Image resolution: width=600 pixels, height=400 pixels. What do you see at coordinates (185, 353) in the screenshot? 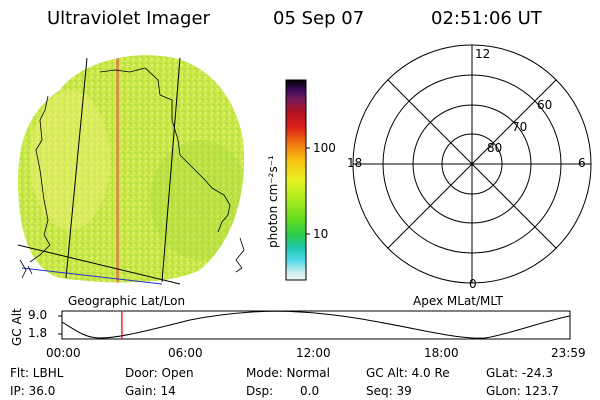
I see `xtick-0600: 06:00` at bounding box center [185, 353].